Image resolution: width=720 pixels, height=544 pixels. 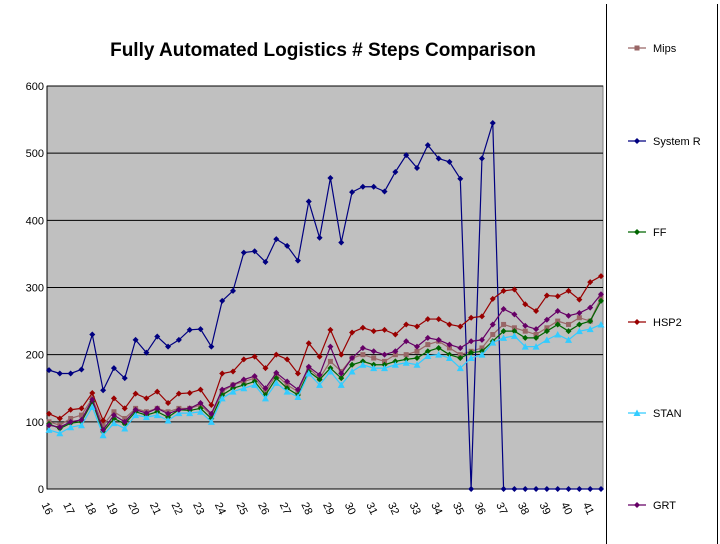 I want to click on x-tick-label: 34, so click(x=436, y=509).